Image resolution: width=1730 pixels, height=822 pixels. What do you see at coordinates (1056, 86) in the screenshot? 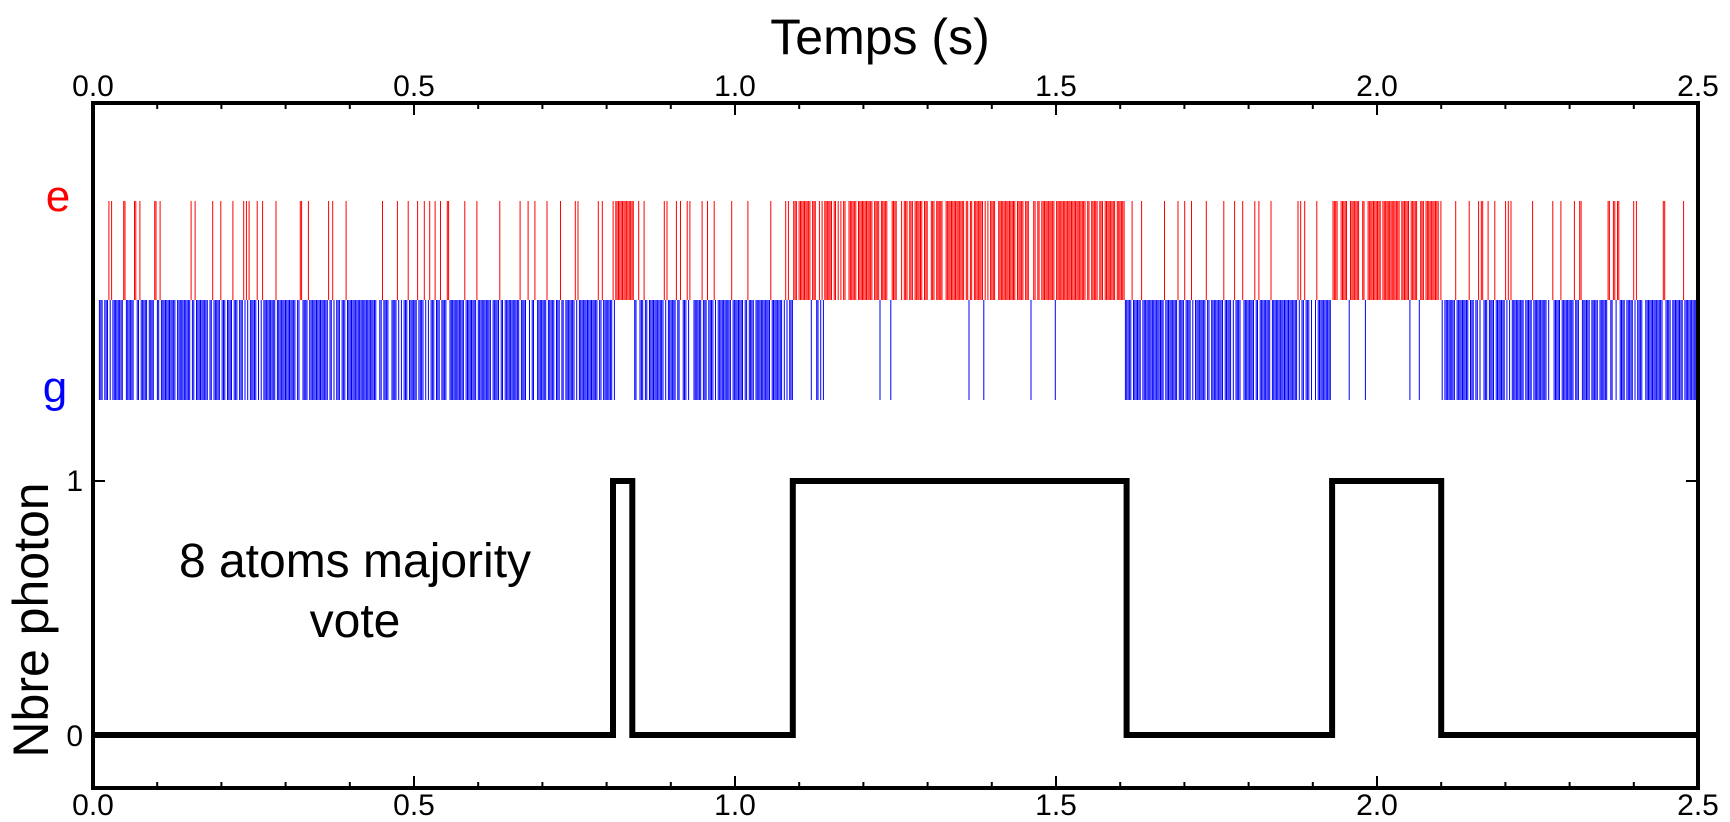
I see `top-x-tick-label: 1.5` at bounding box center [1056, 86].